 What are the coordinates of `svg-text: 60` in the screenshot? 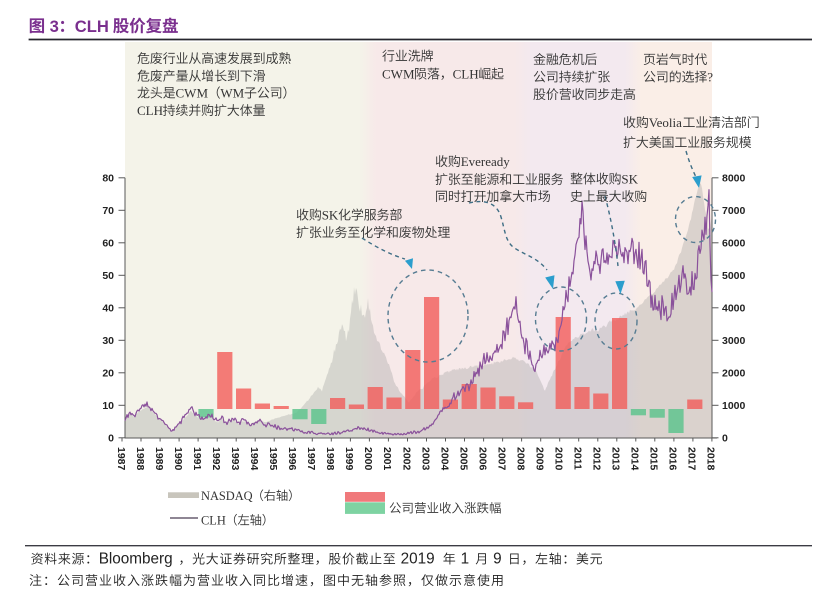 It's located at (108, 243).